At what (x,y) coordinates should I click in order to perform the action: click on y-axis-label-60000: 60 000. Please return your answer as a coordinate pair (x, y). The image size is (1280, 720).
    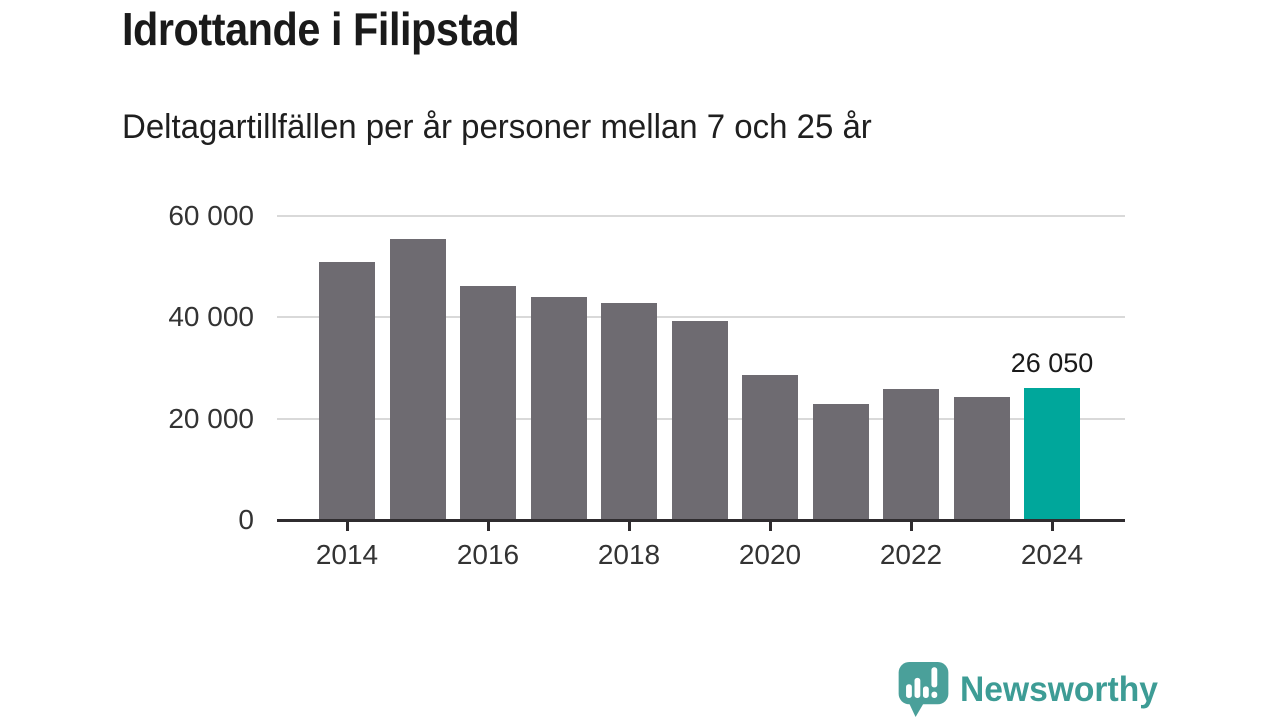
    Looking at the image, I should click on (211, 215).